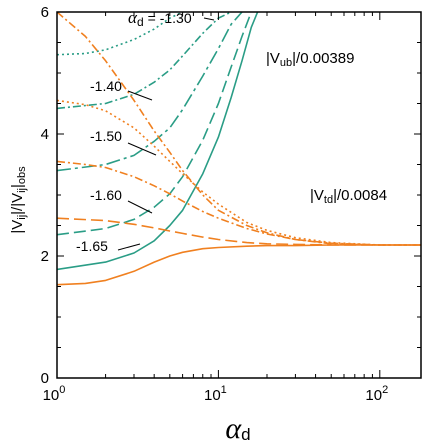  I want to click on y-axis-label-sub2: ij, so click(22, 190).